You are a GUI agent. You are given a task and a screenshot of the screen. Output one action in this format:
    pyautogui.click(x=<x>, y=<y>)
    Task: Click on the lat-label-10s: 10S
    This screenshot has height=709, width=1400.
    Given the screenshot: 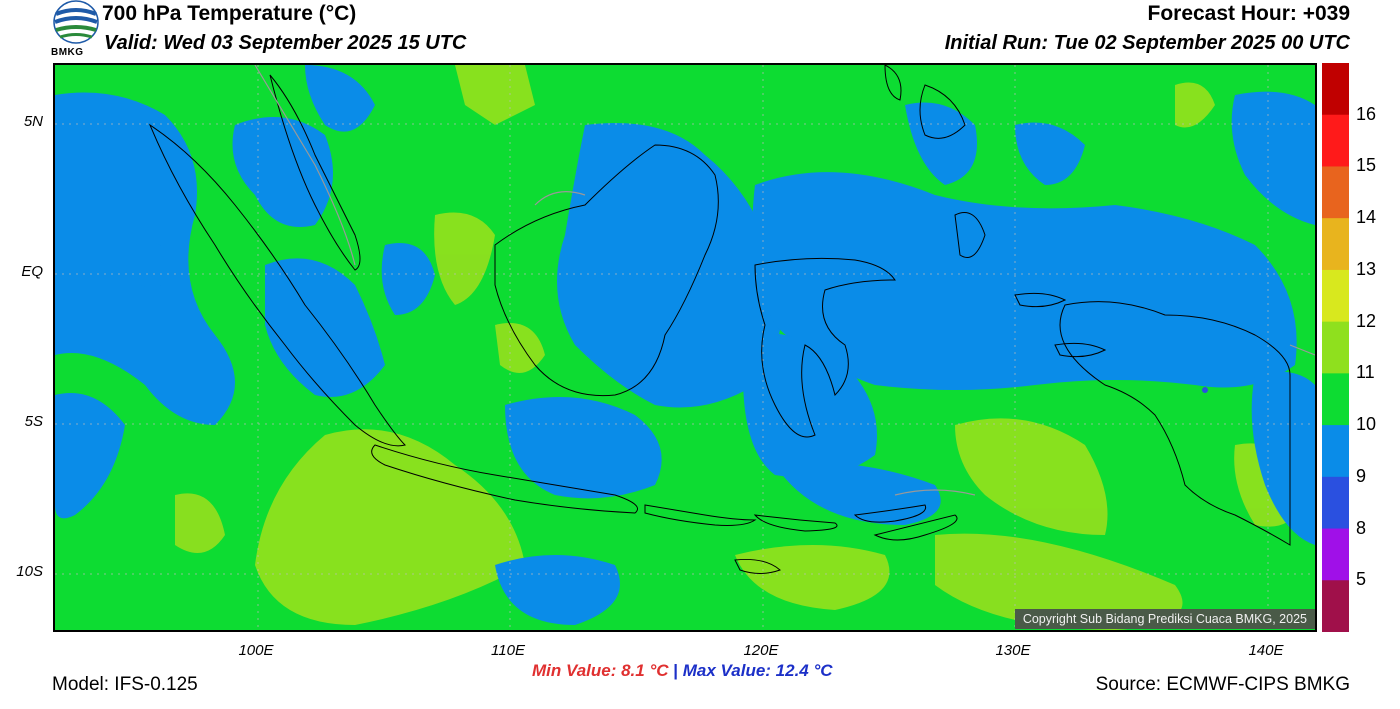 What is the action you would take?
    pyautogui.click(x=29, y=571)
    